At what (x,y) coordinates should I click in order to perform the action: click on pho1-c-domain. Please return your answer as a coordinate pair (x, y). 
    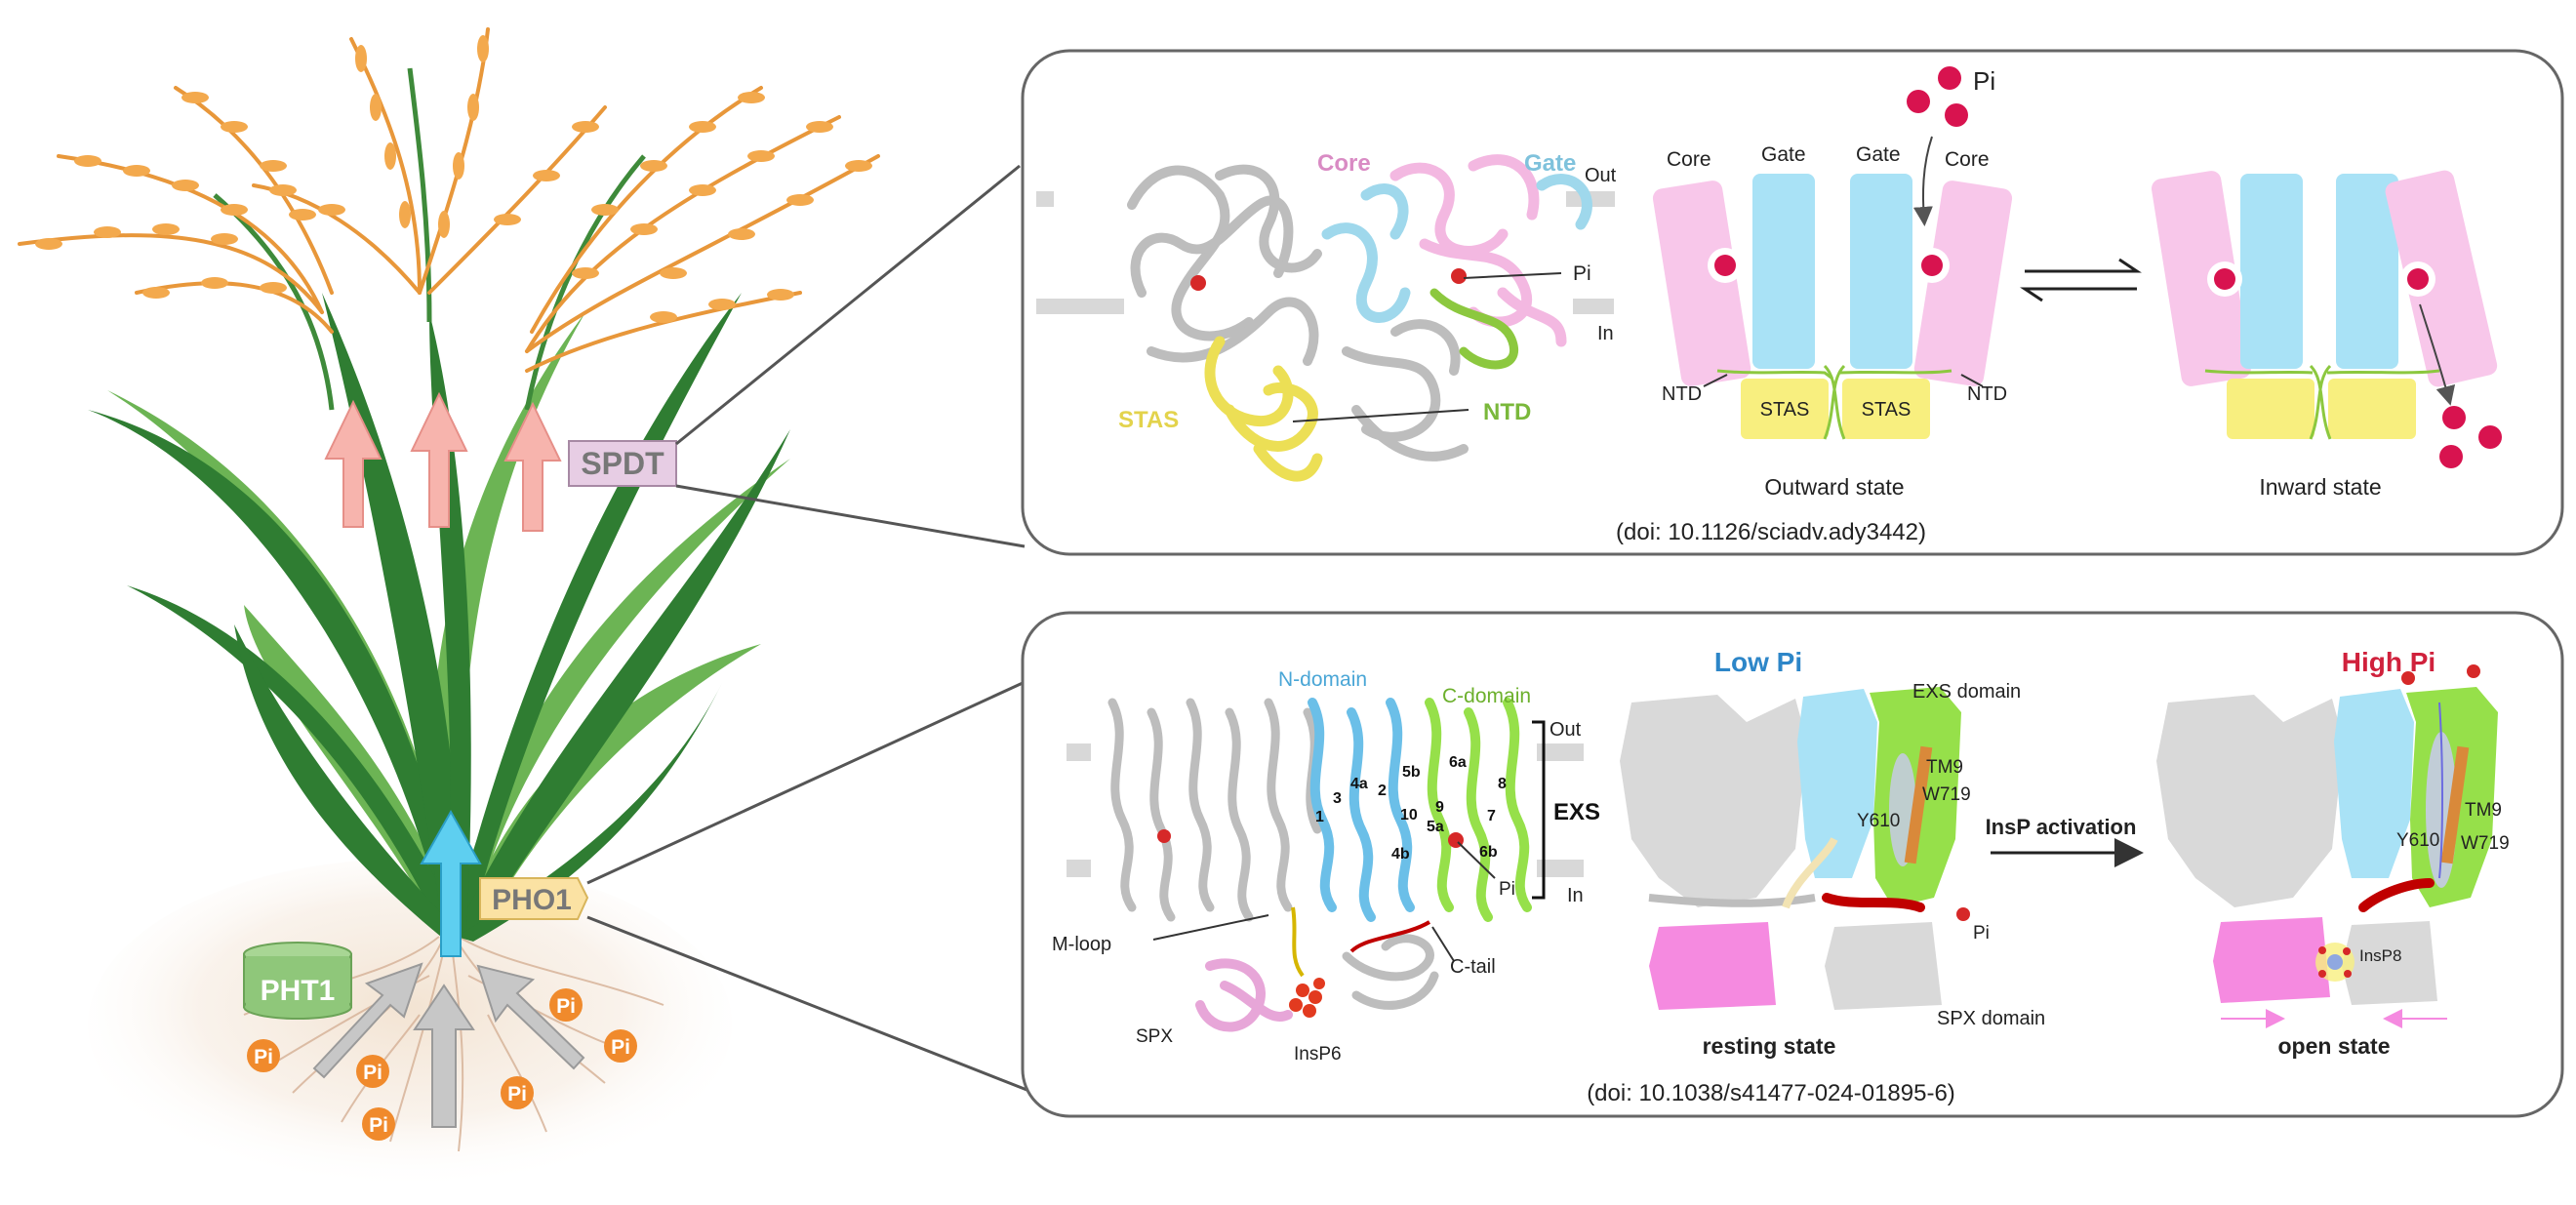
    Looking at the image, I should click on (1478, 810).